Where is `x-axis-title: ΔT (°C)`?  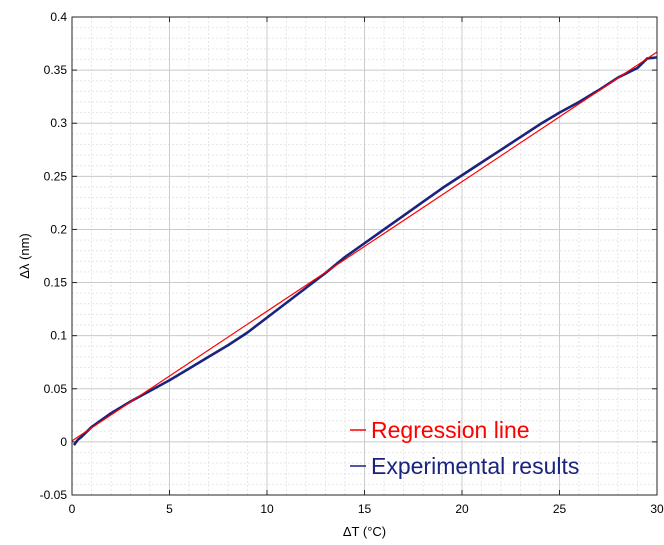
x-axis-title: ΔT (°C) is located at coordinates (364, 531).